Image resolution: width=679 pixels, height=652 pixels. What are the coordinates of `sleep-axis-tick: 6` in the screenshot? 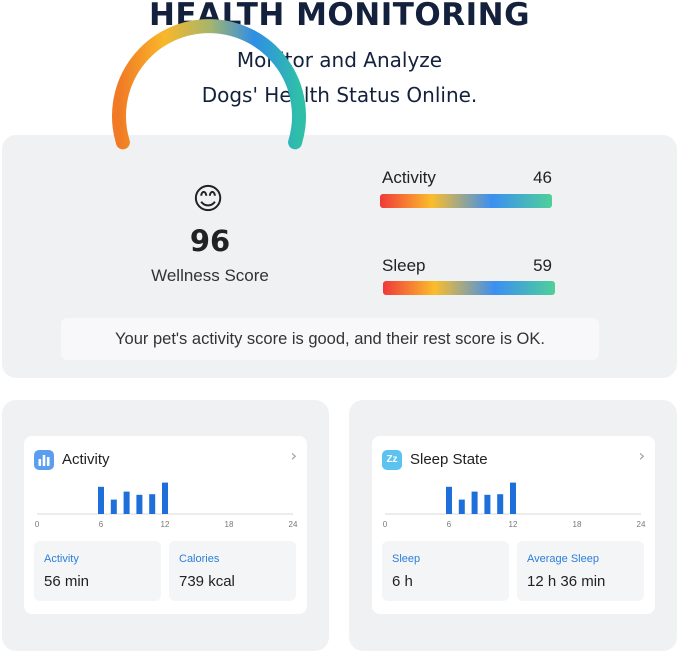 It's located at (449, 524).